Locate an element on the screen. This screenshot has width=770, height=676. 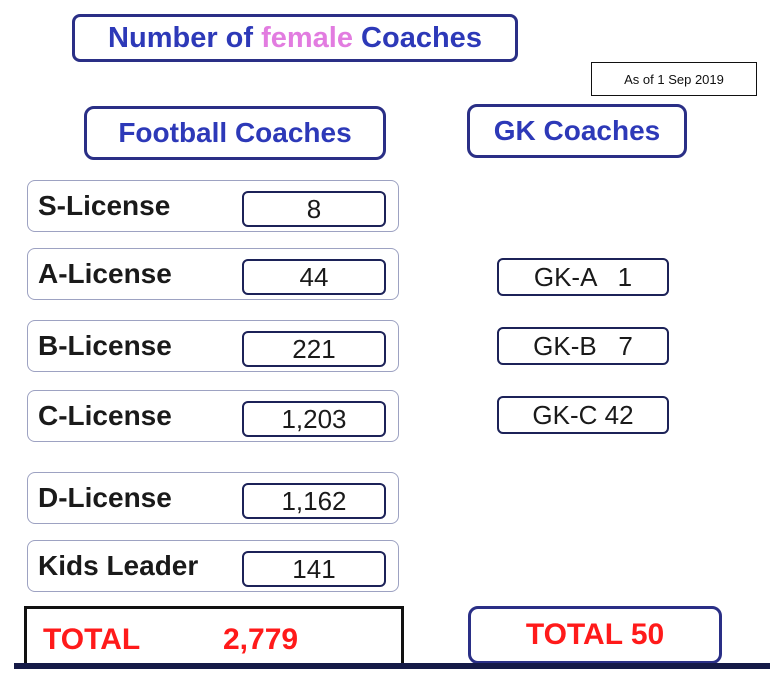
title-prefix: Number of is located at coordinates (185, 37).